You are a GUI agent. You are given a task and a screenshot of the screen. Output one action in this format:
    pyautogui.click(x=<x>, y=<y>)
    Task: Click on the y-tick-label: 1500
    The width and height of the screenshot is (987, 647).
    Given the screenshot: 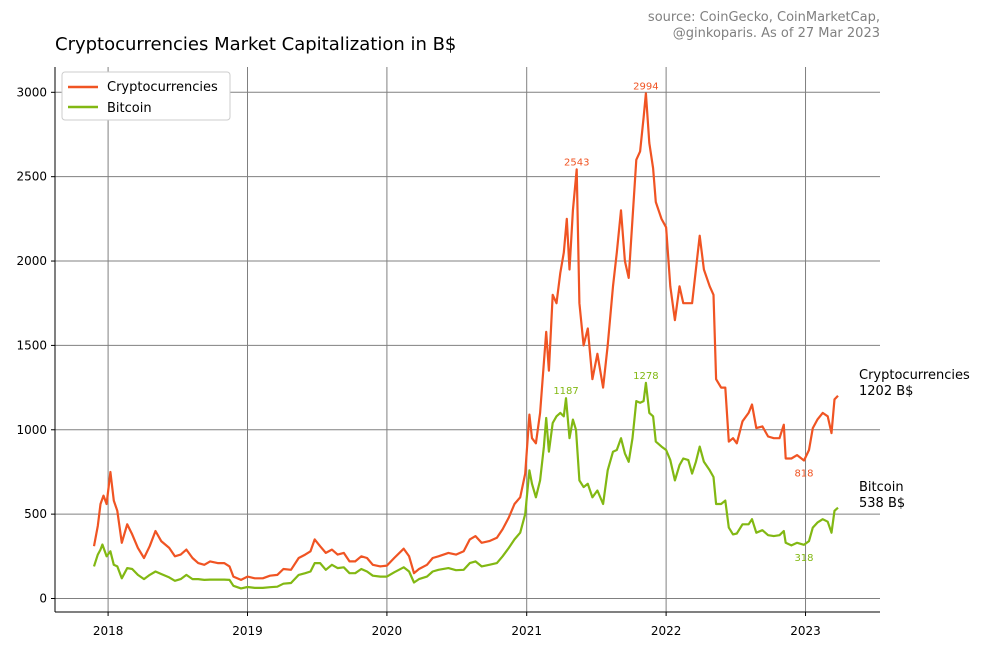 What is the action you would take?
    pyautogui.click(x=31, y=345)
    